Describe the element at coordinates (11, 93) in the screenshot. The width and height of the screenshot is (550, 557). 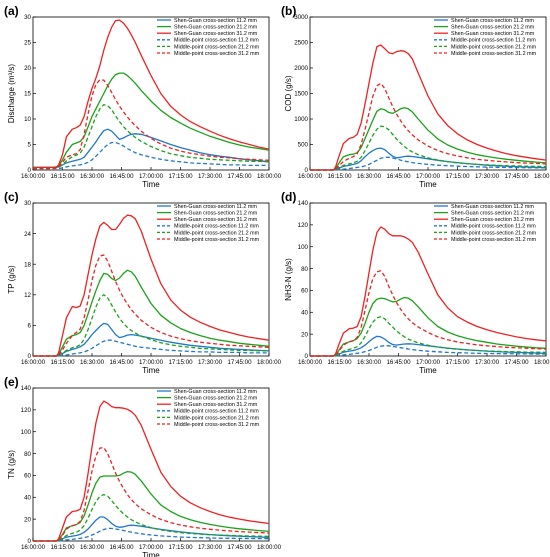
I see `y-axis-label: Discharge (m³/s)` at that location.